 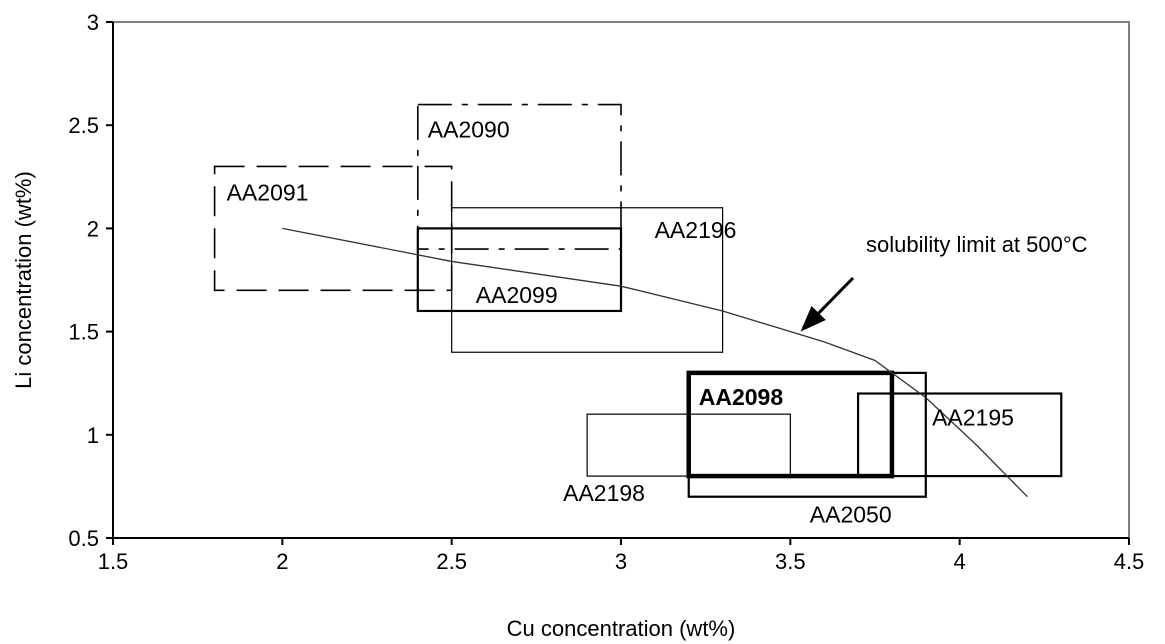 I want to click on x-tick-label: 2, so click(x=282, y=561).